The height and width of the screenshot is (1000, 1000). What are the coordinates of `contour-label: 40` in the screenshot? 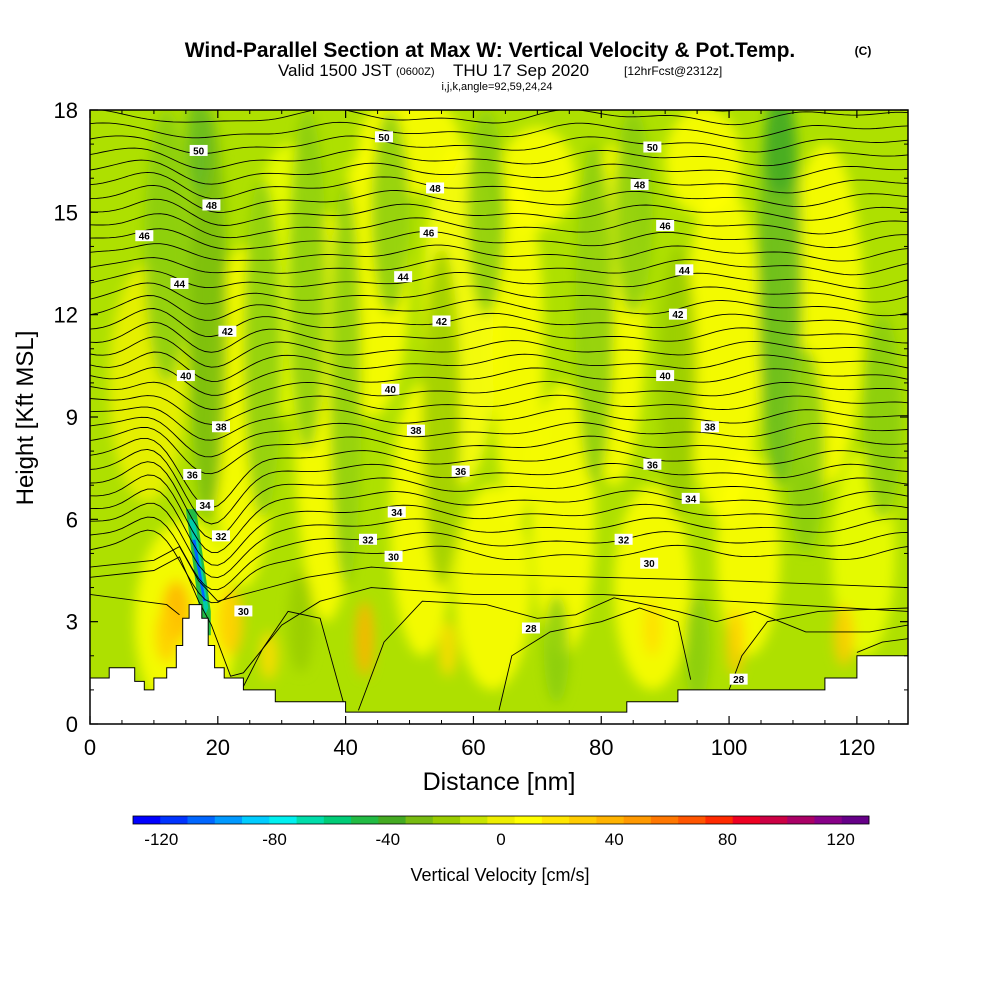 It's located at (665, 376).